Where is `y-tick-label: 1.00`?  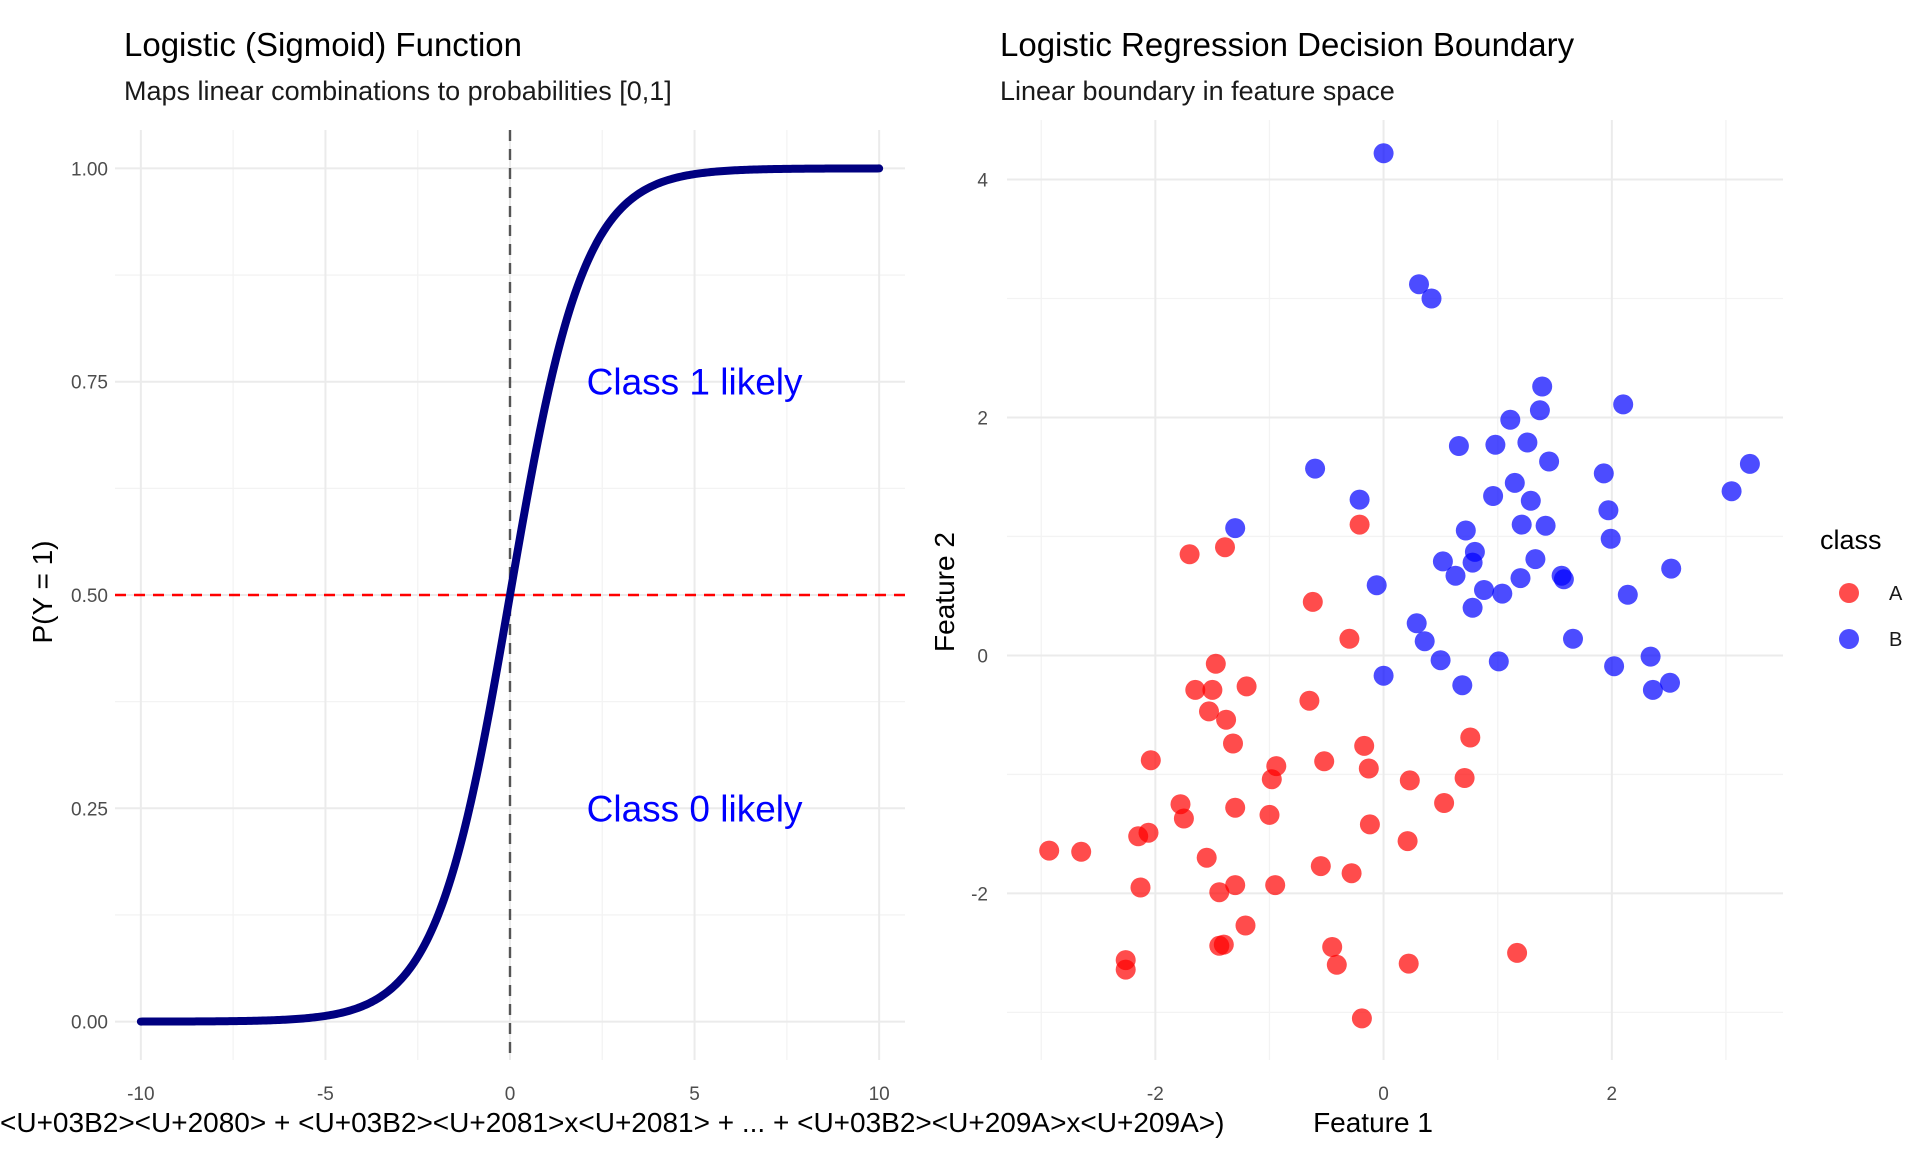
y-tick-label: 1.00 is located at coordinates (89, 169).